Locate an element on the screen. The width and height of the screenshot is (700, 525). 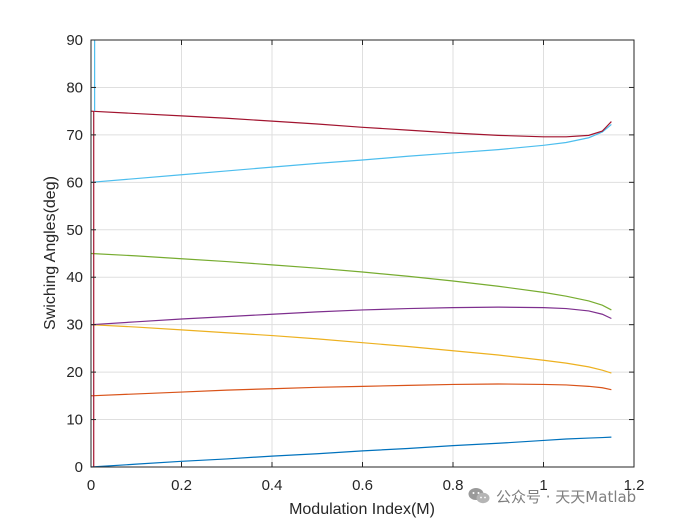
y-tick-label: 50 is located at coordinates (74, 230).